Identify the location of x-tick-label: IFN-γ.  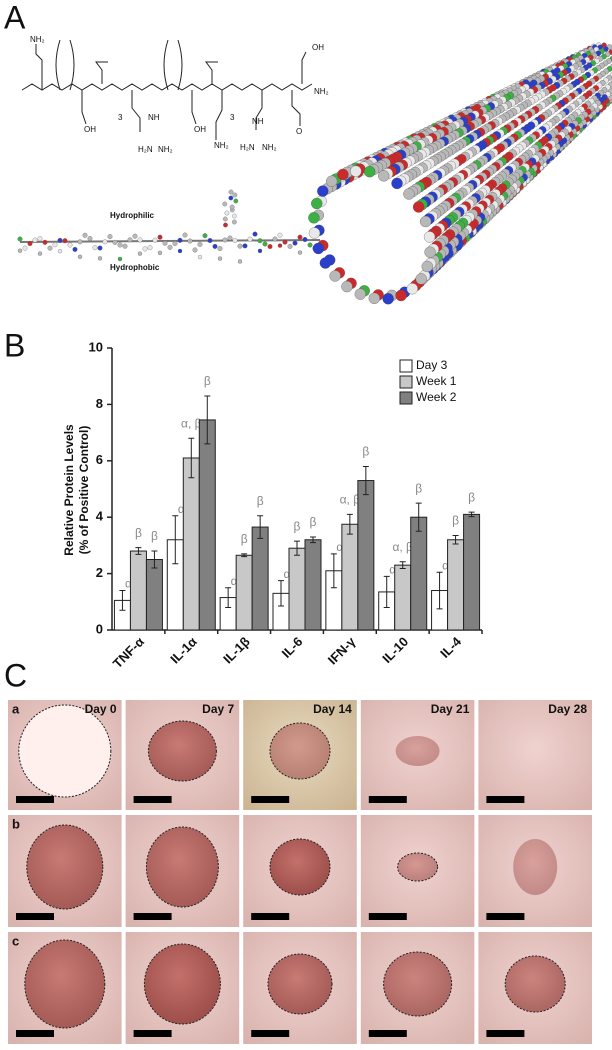
(342, 650).